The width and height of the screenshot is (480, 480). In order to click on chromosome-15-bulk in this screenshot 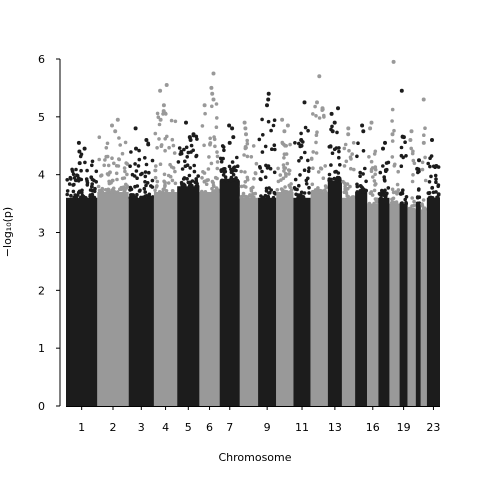, I will do `click(361, 299)`.